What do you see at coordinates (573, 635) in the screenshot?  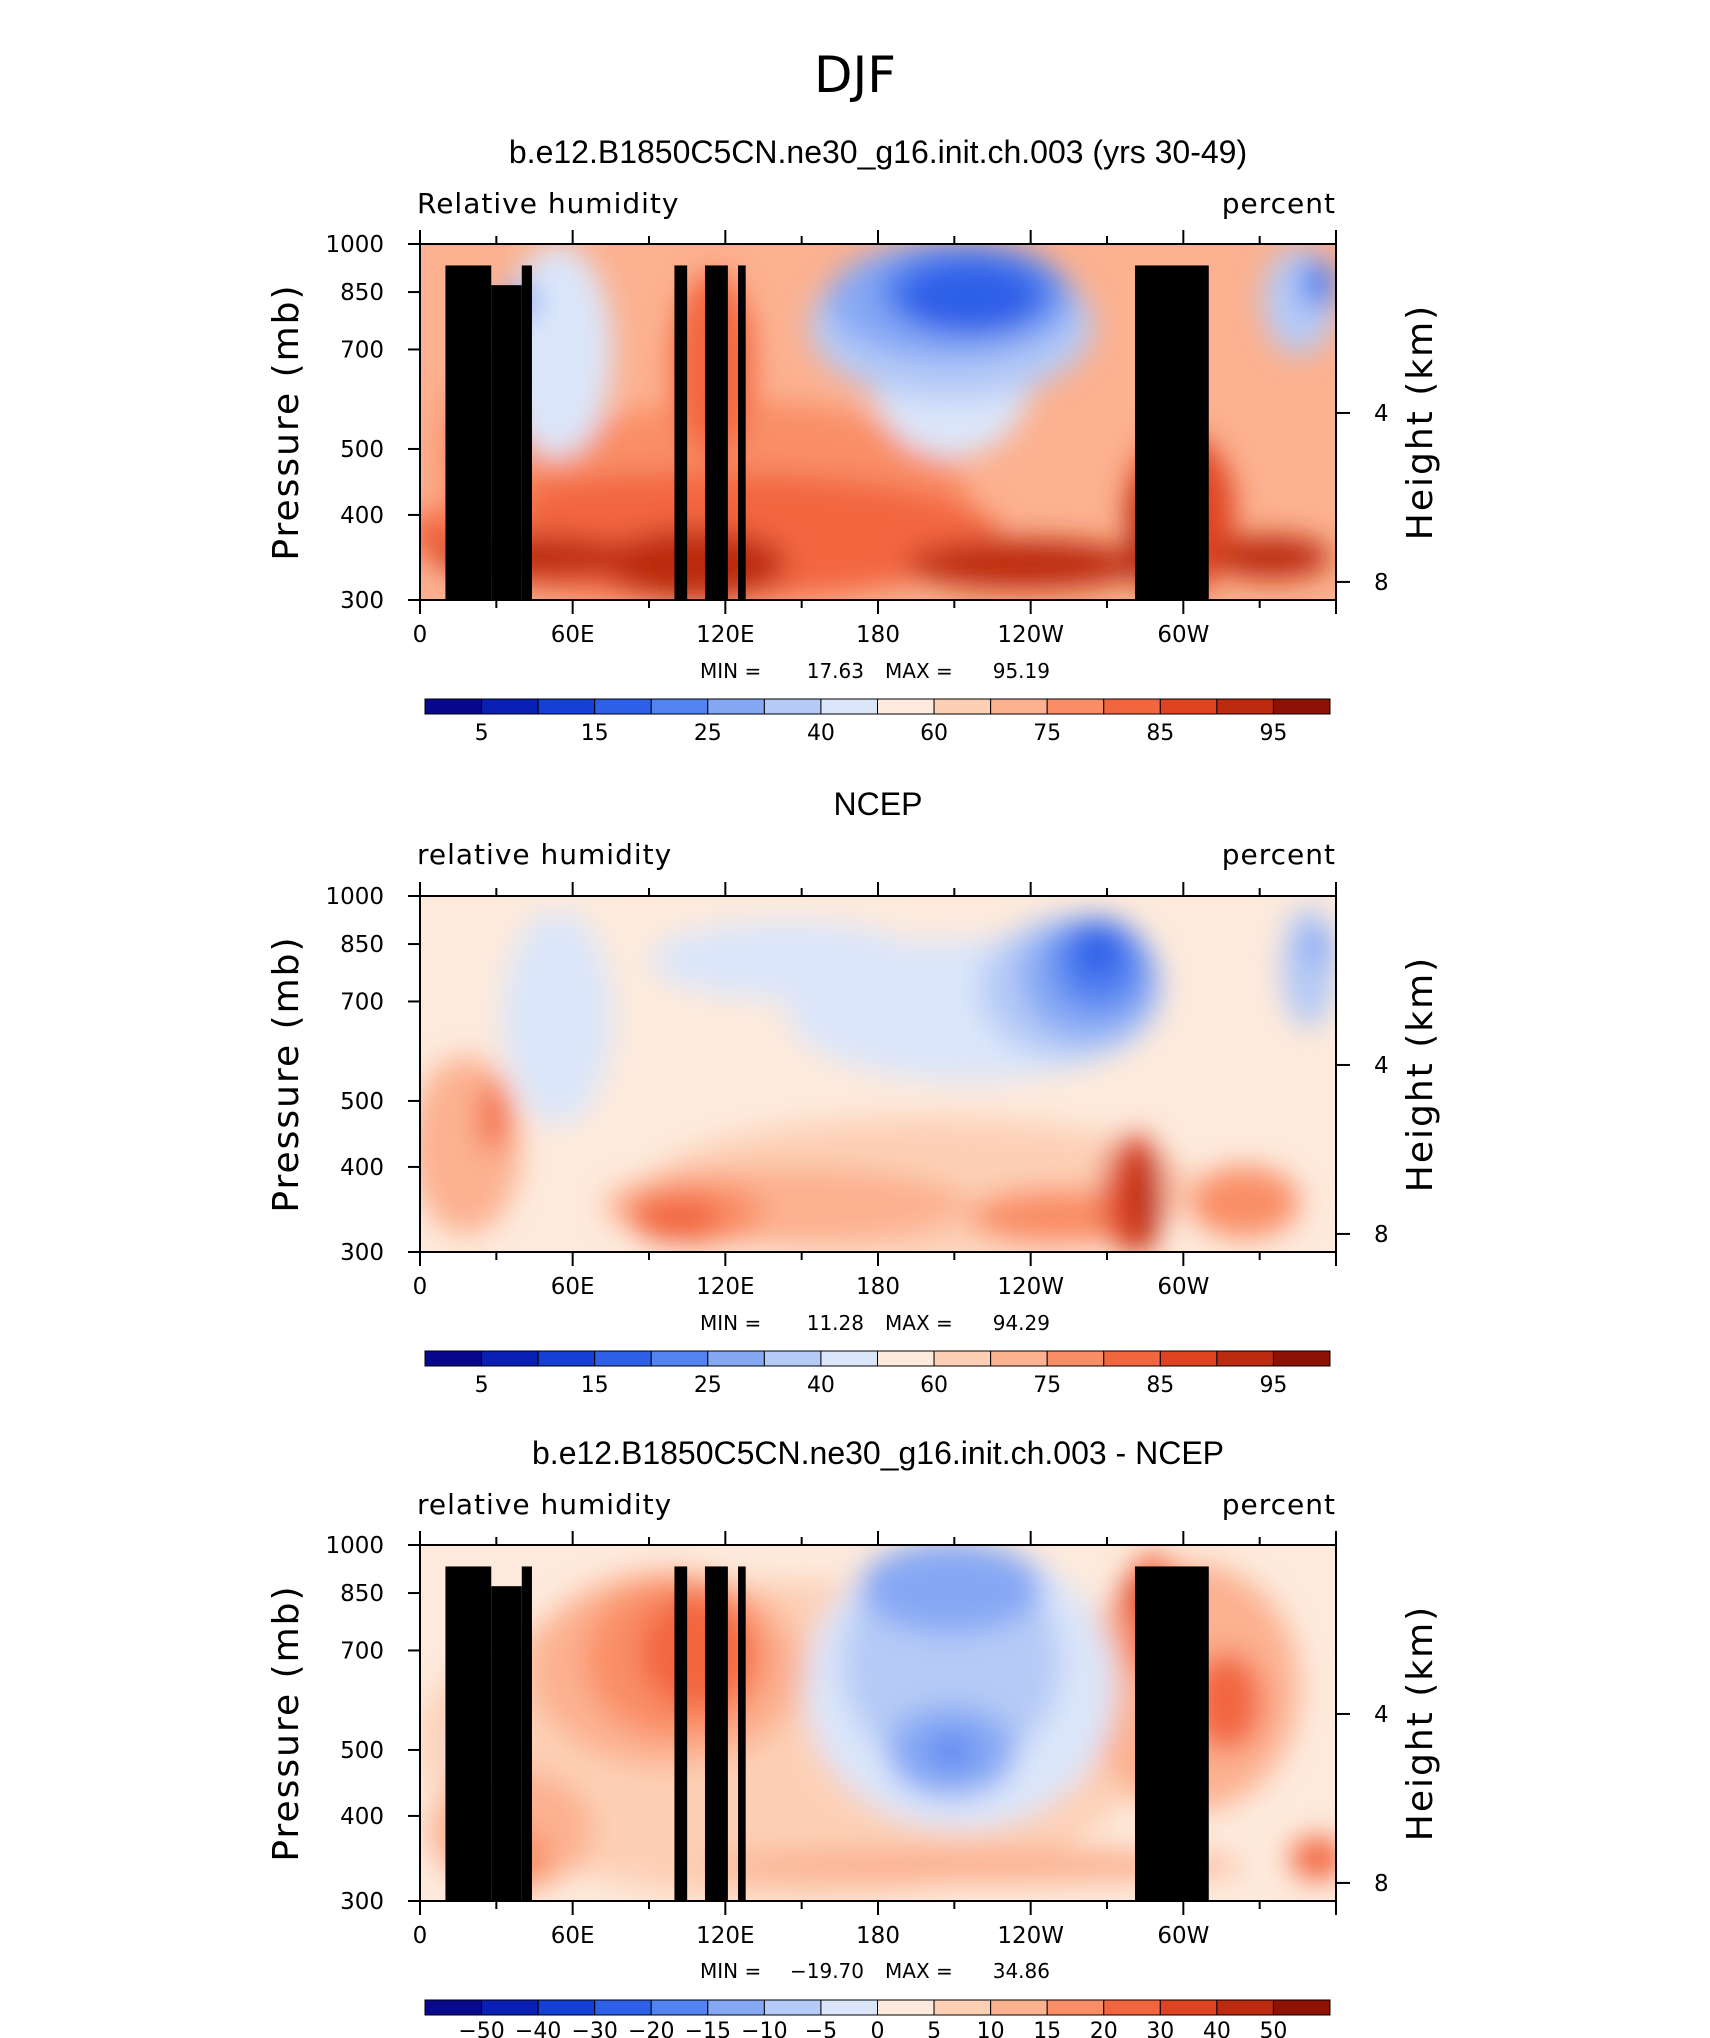 I see `x-tick-label: 60E` at bounding box center [573, 635].